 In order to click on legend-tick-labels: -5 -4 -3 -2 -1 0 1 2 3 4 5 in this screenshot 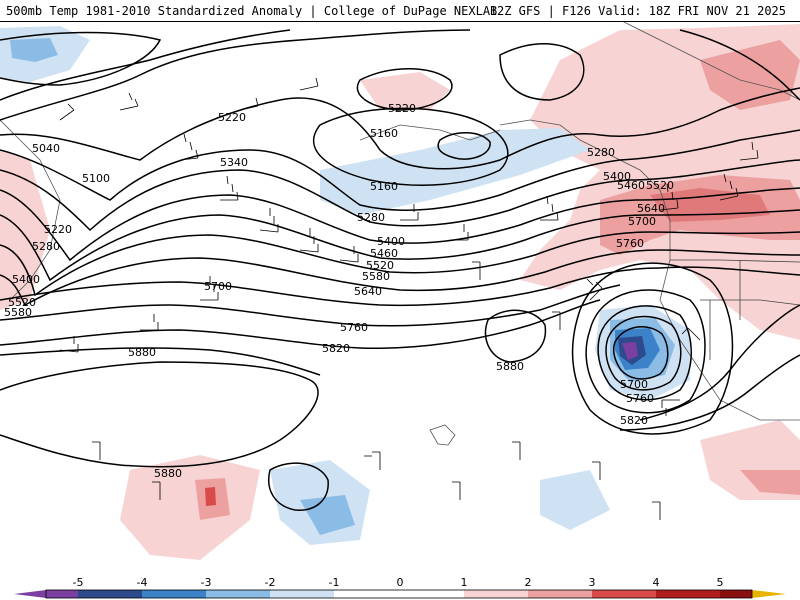, I will do `click(398, 582)`.